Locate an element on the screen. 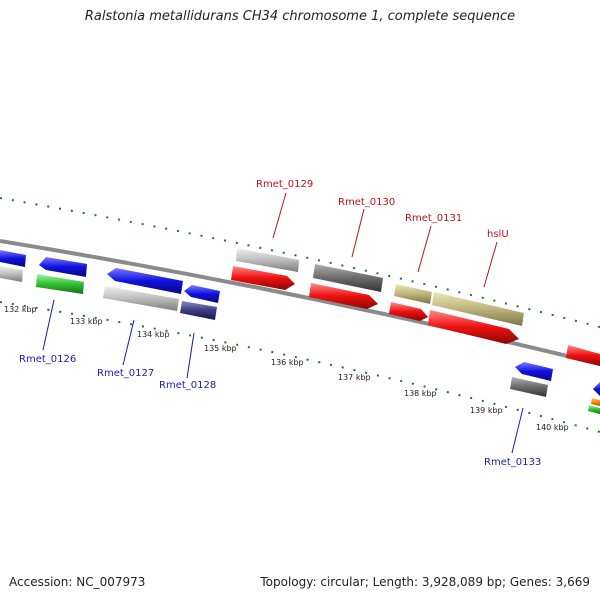  label-rmet-0126: Rmet_0126 is located at coordinates (47, 359).